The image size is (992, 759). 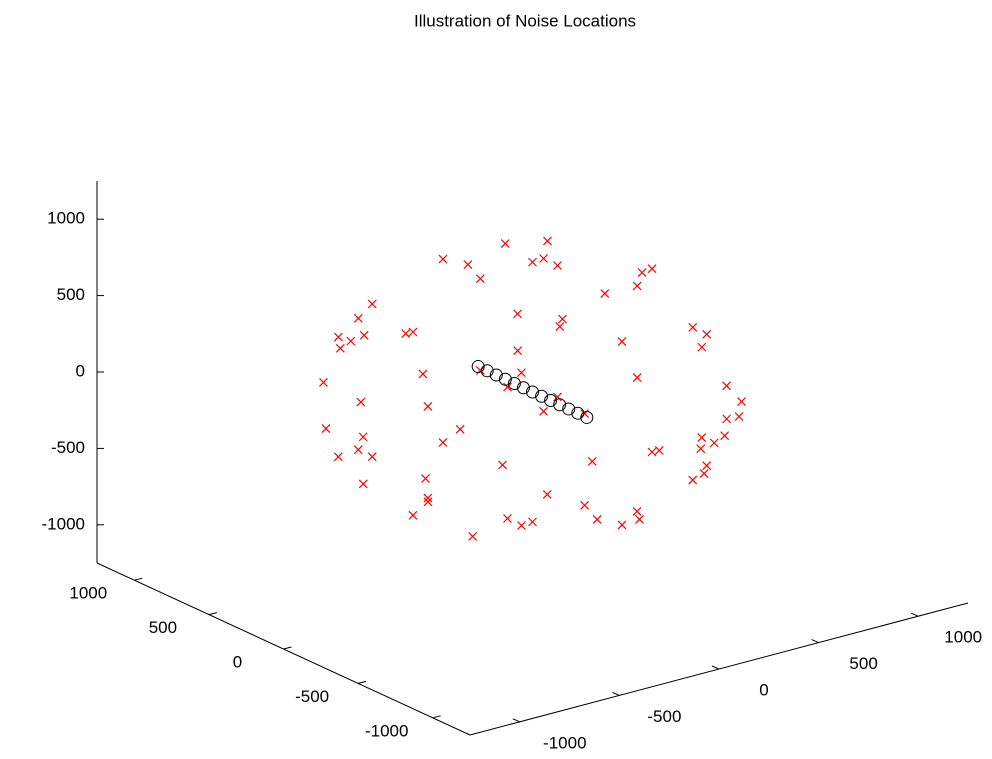 I want to click on z-tick-label: 500, so click(x=71, y=294).